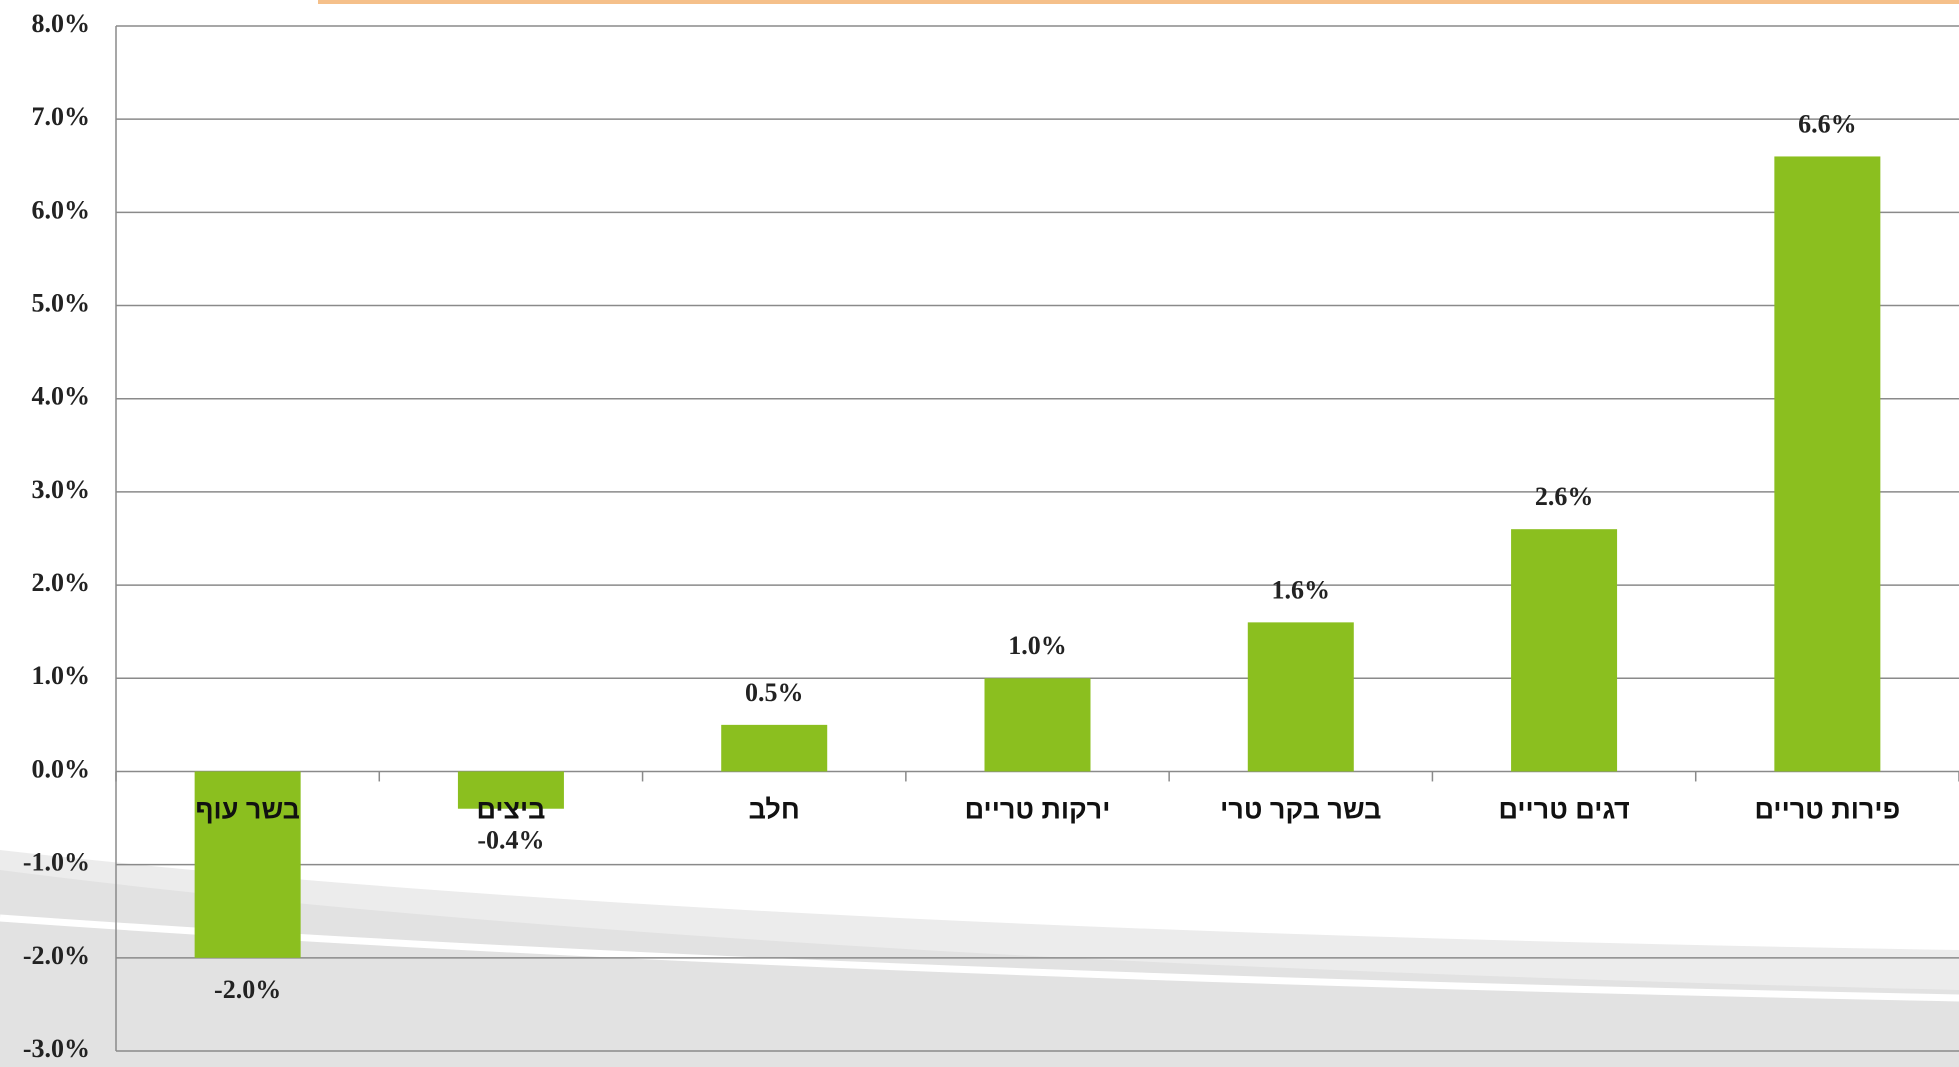  What do you see at coordinates (510, 840) in the screenshot?
I see `data-label: -0.4%` at bounding box center [510, 840].